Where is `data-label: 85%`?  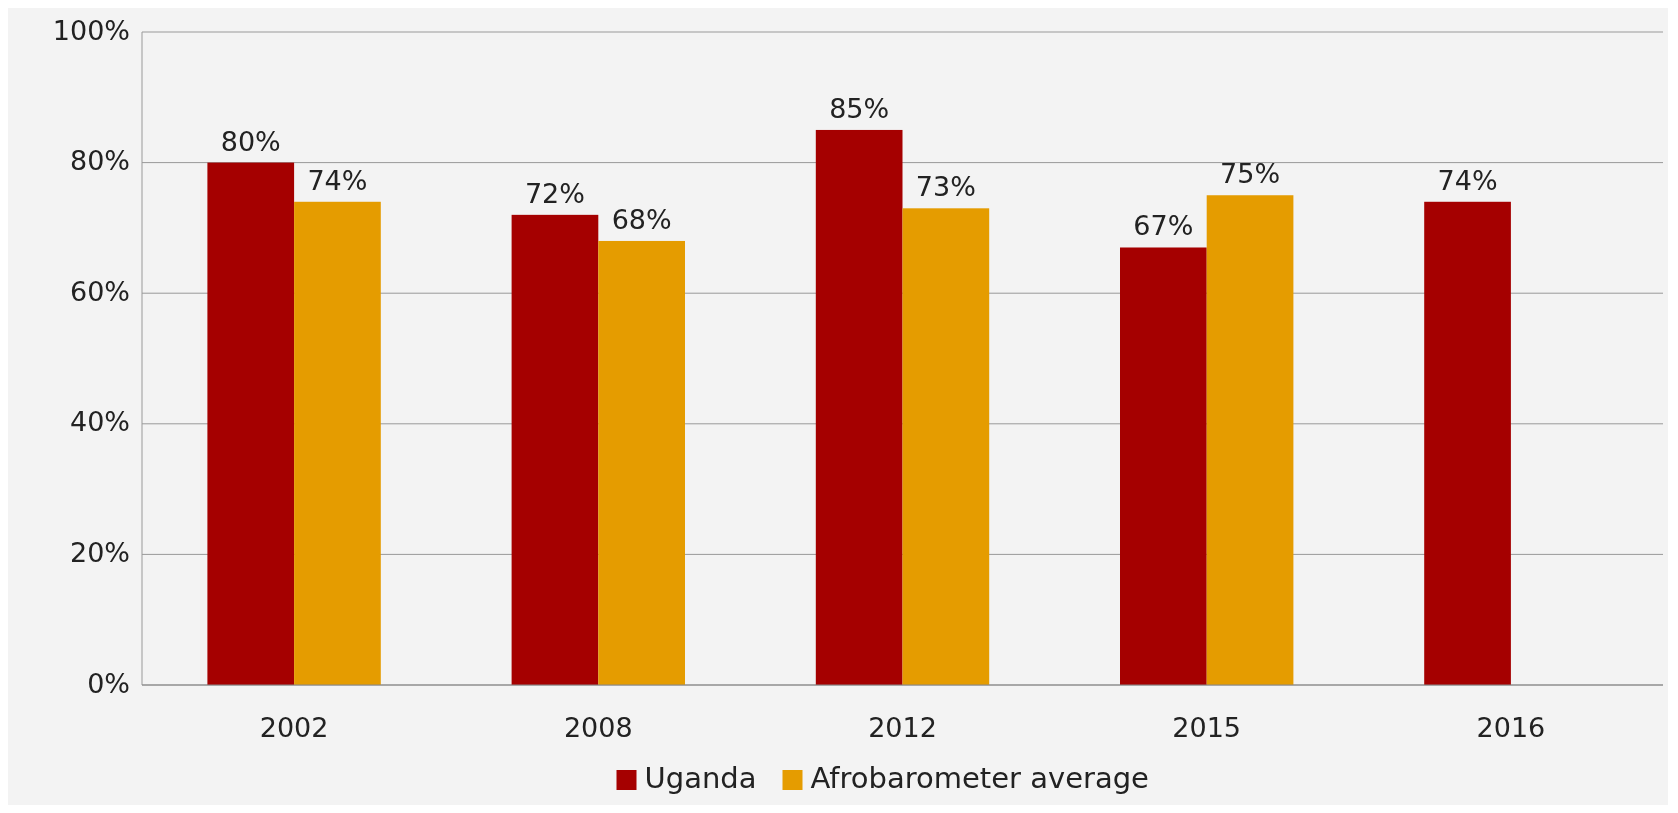
data-label: 85% is located at coordinates (859, 108).